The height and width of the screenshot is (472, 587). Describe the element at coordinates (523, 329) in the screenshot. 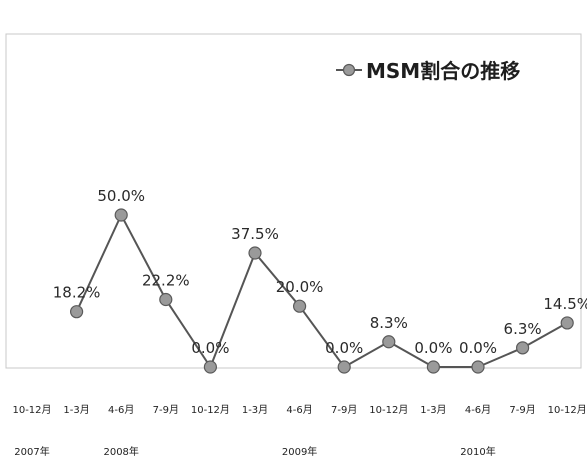

I see `data-label: 6.3%` at that location.